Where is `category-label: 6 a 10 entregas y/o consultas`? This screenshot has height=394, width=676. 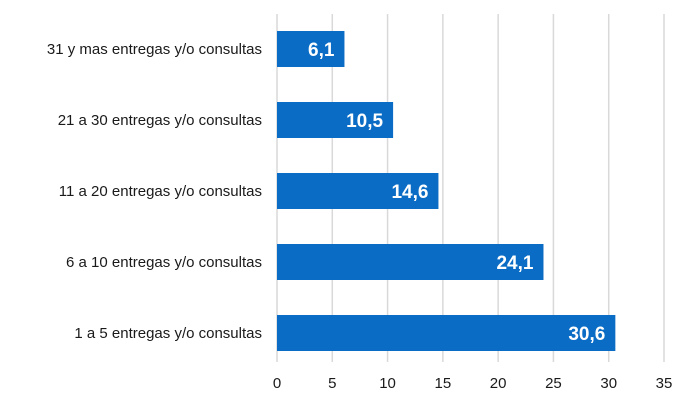
category-label: 6 a 10 entregas y/o consultas is located at coordinates (164, 262).